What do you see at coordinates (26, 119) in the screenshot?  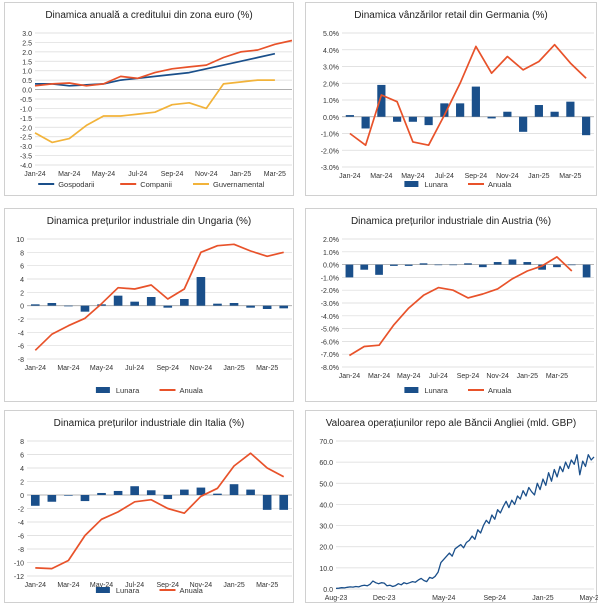 I see `y-tick-label: -1.5` at bounding box center [26, 119].